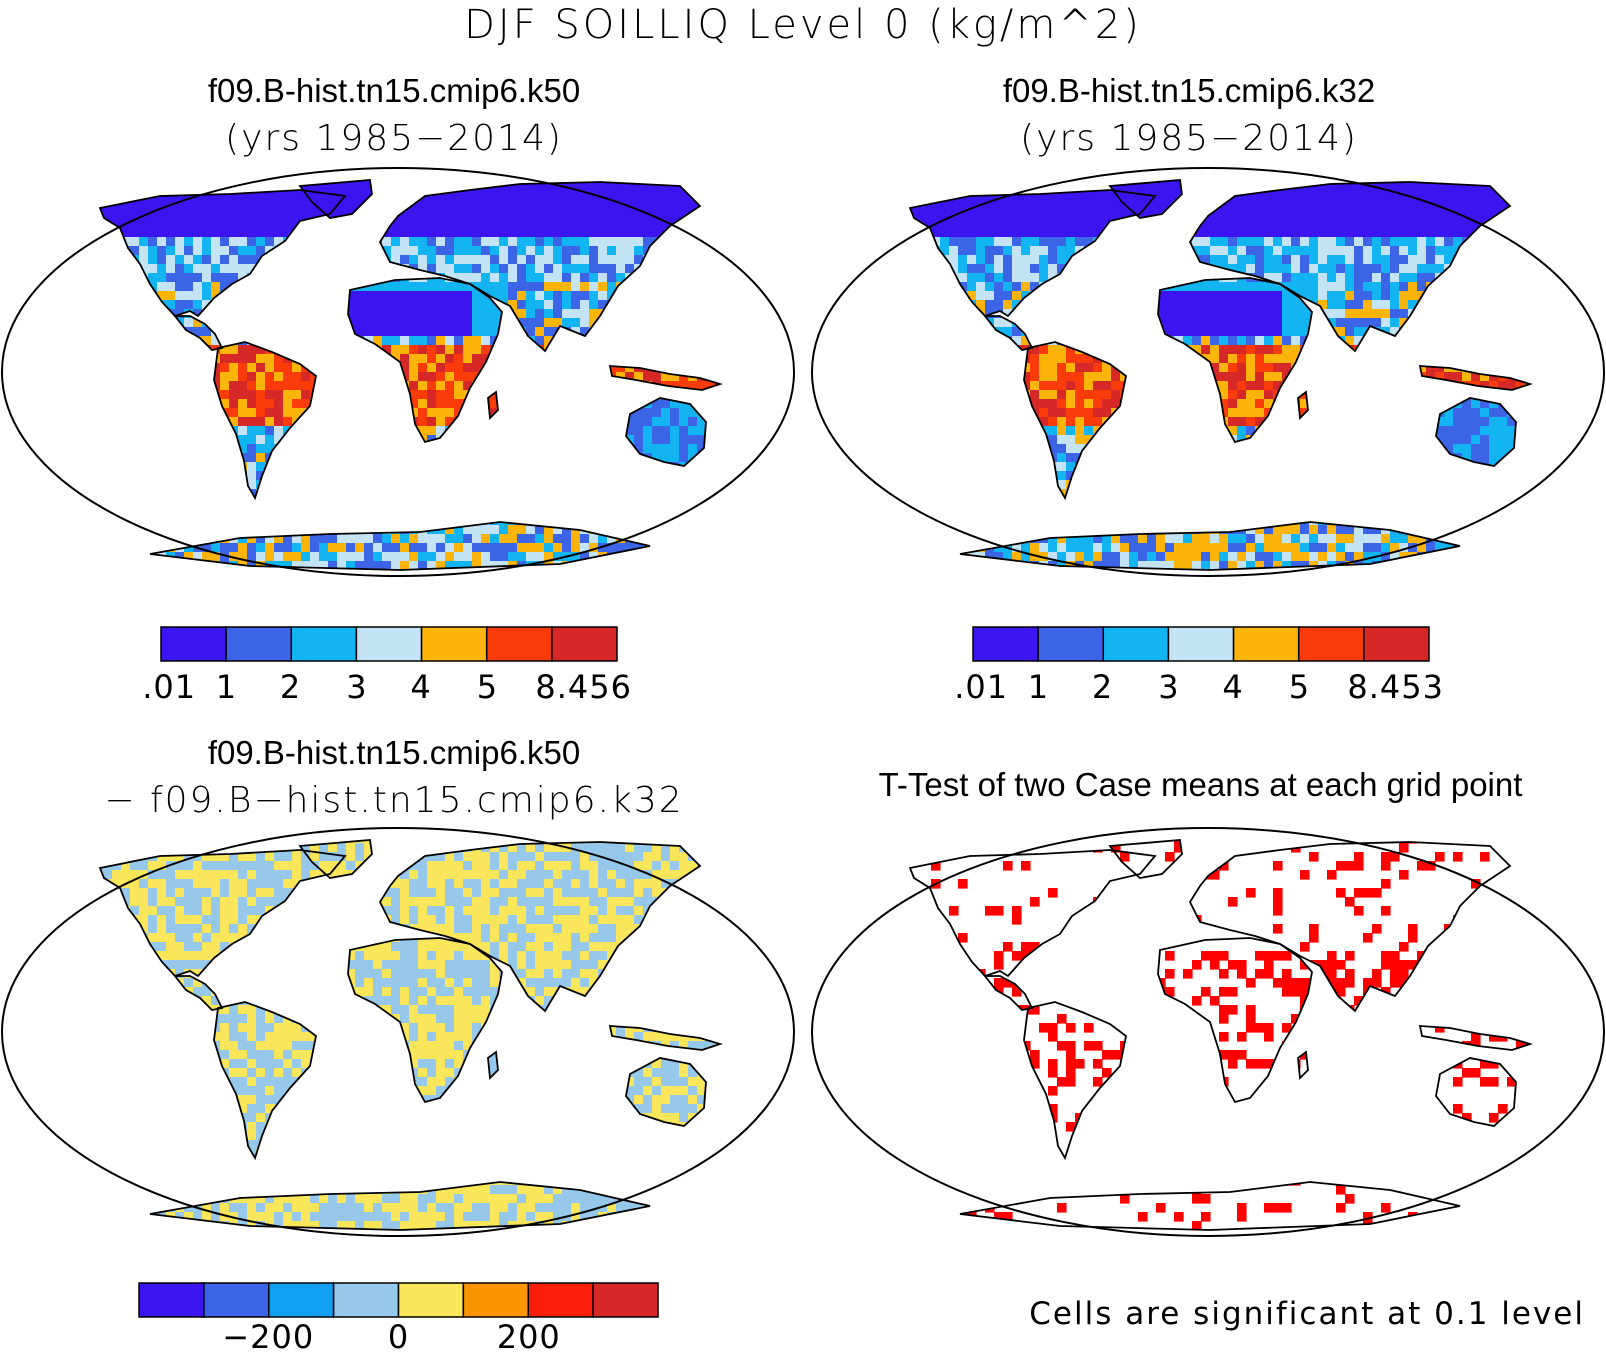 The width and height of the screenshot is (1606, 1356). I want to click on colorbar-k32, so click(1201, 644).